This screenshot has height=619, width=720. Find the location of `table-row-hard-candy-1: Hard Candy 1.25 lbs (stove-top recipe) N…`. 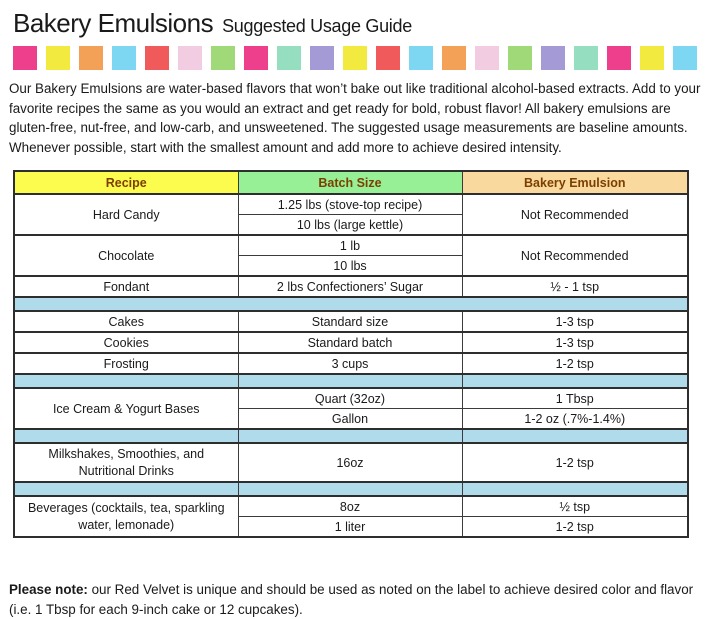

table-row-hard-candy-1: Hard Candy 1.25 lbs (stove-top recipe) N… is located at coordinates (351, 214).